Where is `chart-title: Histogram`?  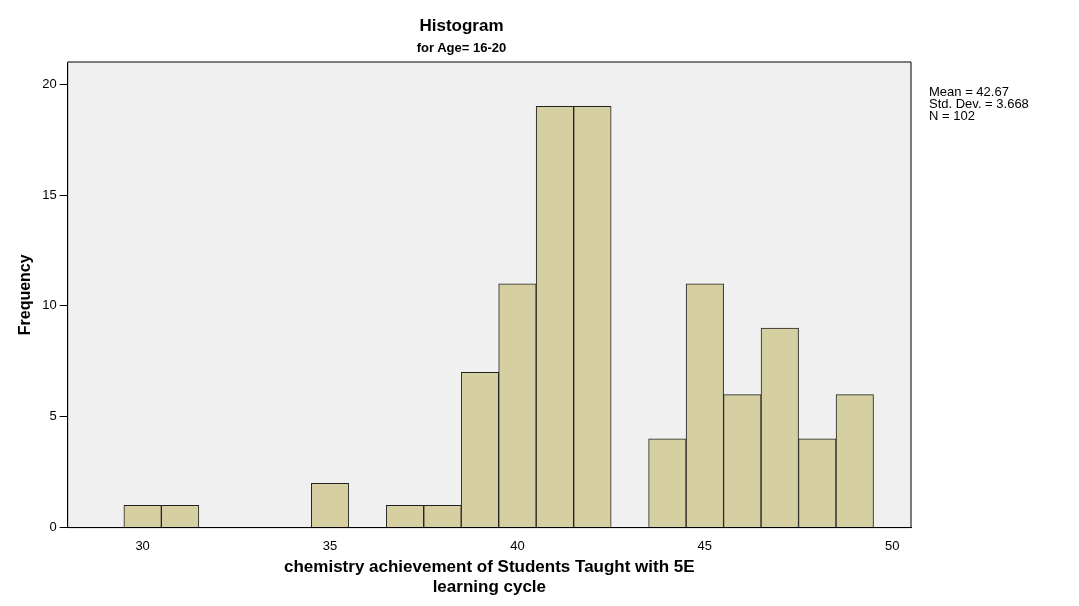 chart-title: Histogram is located at coordinates (461, 25).